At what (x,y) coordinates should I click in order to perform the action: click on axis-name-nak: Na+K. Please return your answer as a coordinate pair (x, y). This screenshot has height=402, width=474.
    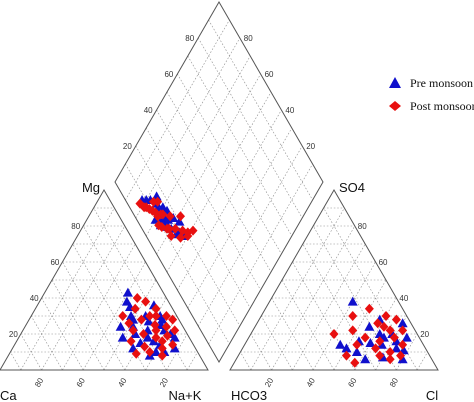
    Looking at the image, I should click on (185, 395).